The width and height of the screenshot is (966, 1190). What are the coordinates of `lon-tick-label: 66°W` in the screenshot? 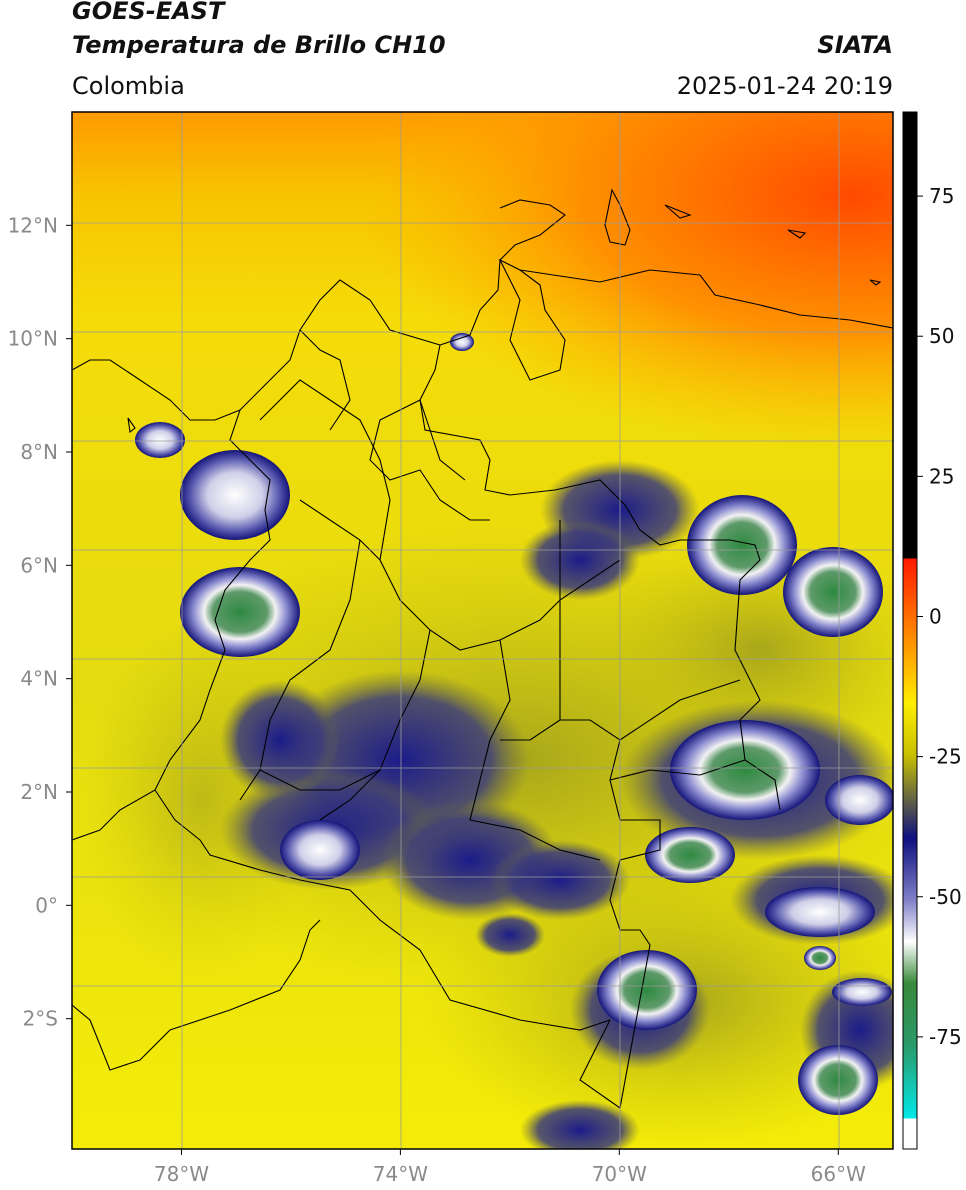 It's located at (838, 1174).